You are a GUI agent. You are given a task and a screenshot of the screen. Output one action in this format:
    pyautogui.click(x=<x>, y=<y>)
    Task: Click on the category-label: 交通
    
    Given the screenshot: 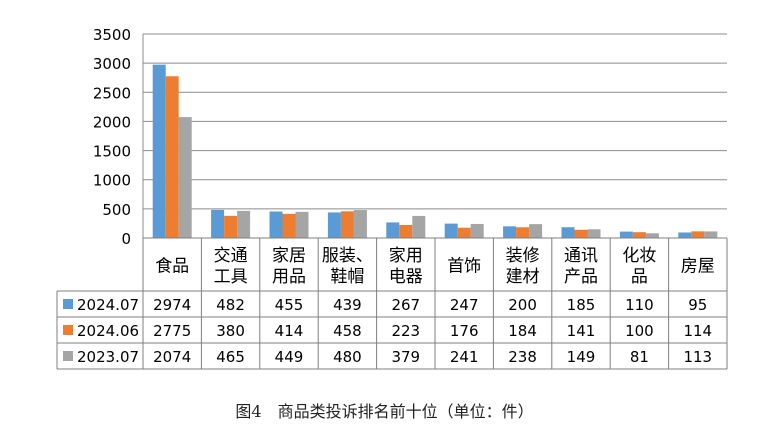 What is the action you would take?
    pyautogui.click(x=231, y=256)
    